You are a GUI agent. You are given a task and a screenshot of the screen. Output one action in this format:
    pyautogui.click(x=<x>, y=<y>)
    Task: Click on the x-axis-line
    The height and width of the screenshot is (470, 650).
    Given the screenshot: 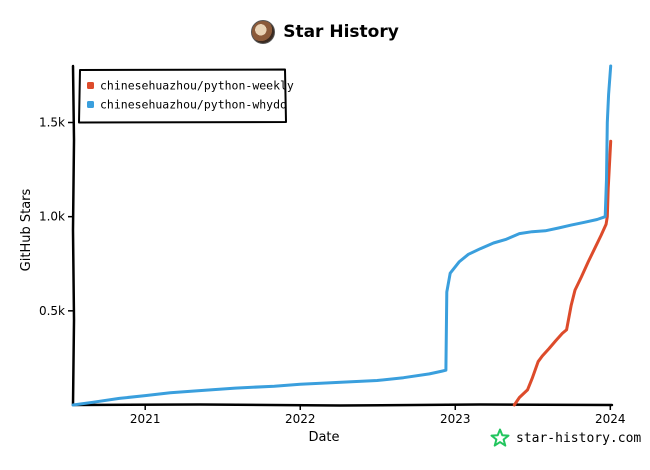 What is the action you would take?
    pyautogui.click(x=342, y=405)
    